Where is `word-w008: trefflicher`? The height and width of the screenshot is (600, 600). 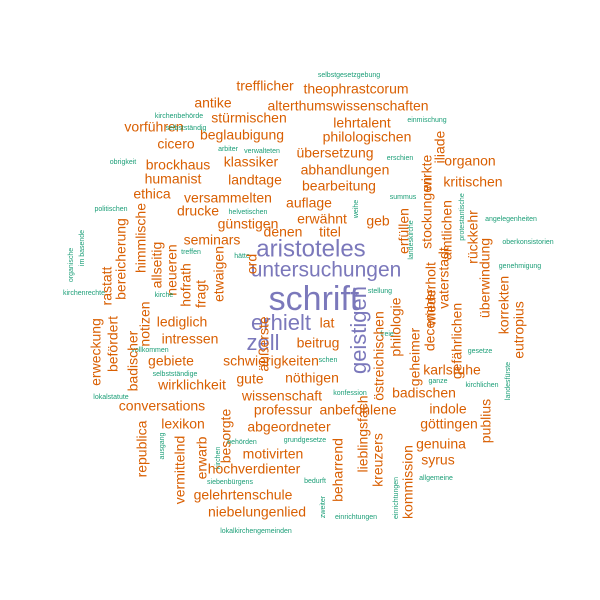 word-w008: trefflicher is located at coordinates (265, 86).